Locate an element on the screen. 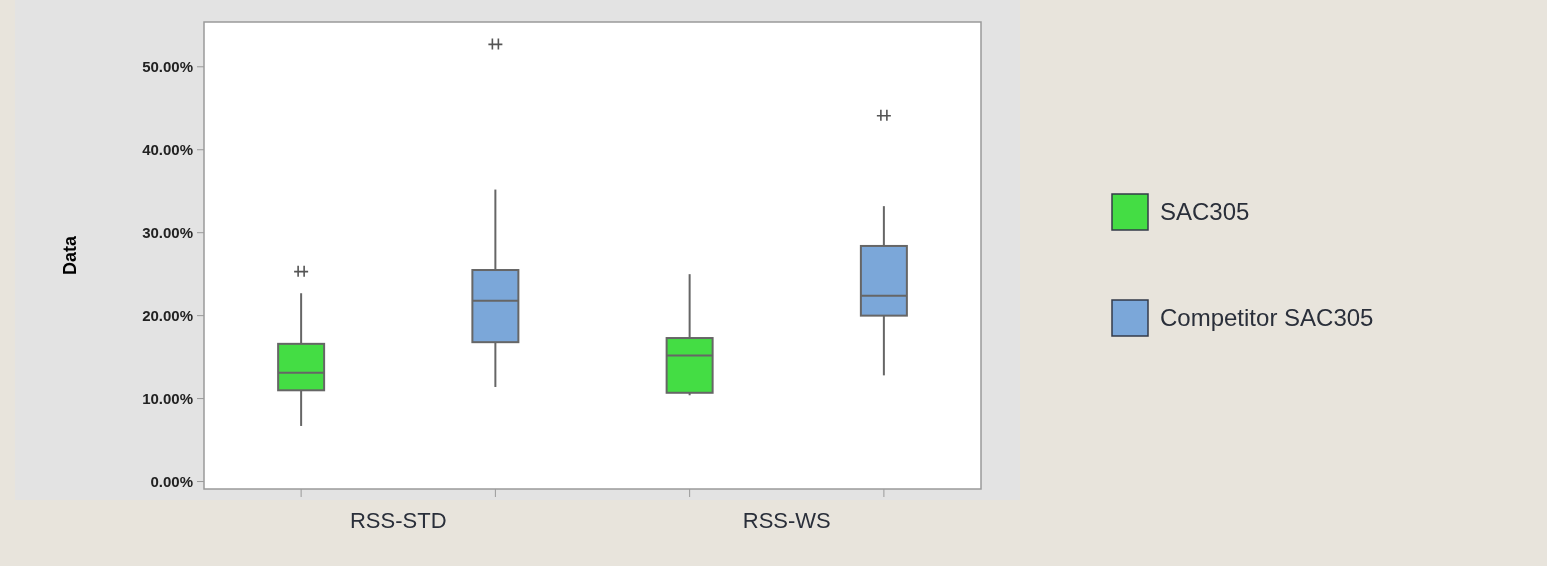  y-tick-label: 40.00% is located at coordinates (167, 149).